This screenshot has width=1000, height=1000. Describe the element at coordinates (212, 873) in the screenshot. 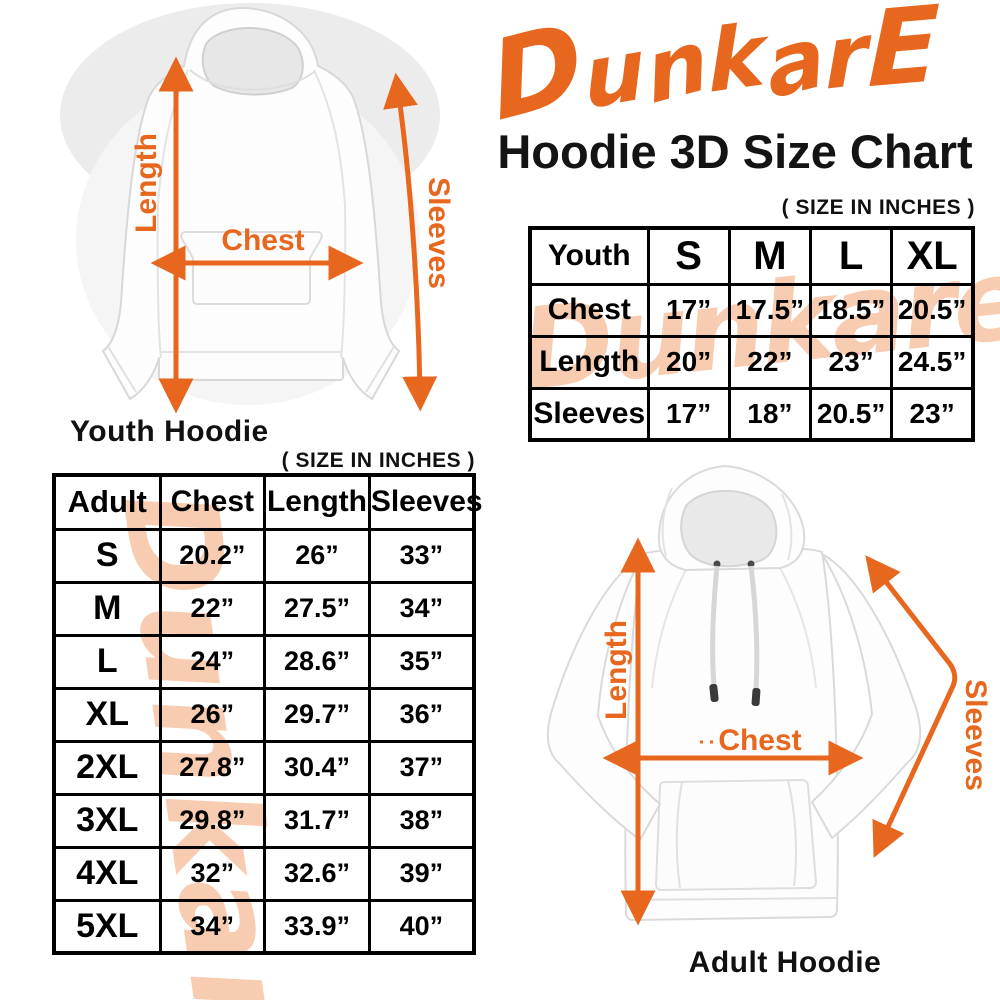

I see `size-table-cell: 32”` at that location.